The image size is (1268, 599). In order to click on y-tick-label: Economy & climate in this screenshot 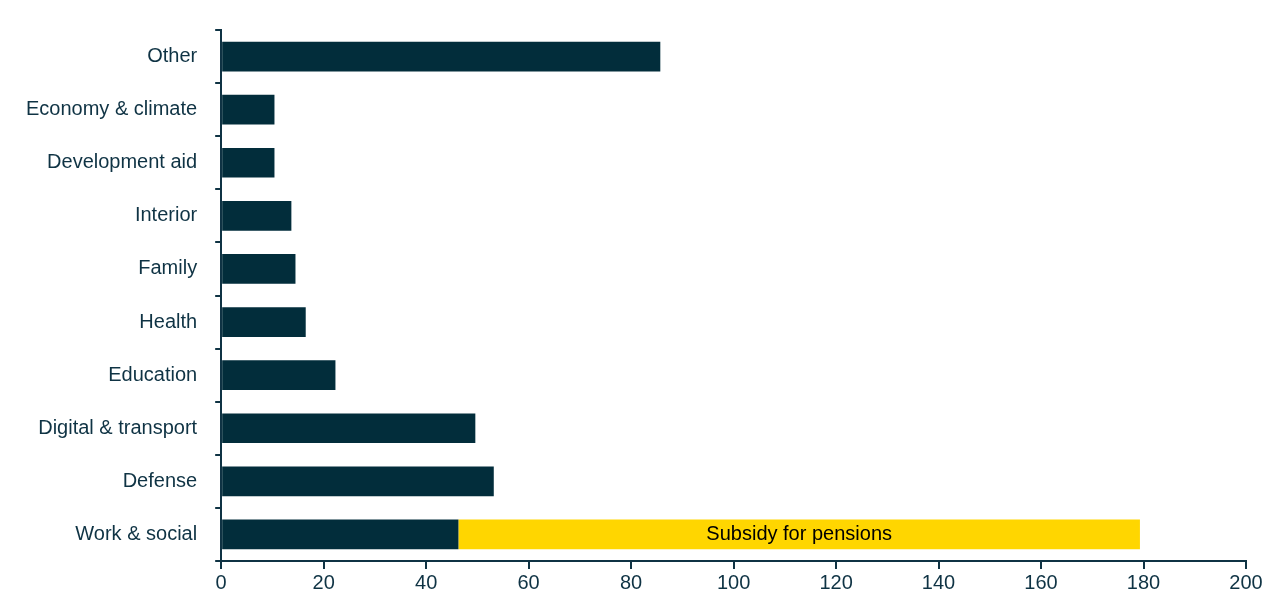, I will do `click(112, 108)`.